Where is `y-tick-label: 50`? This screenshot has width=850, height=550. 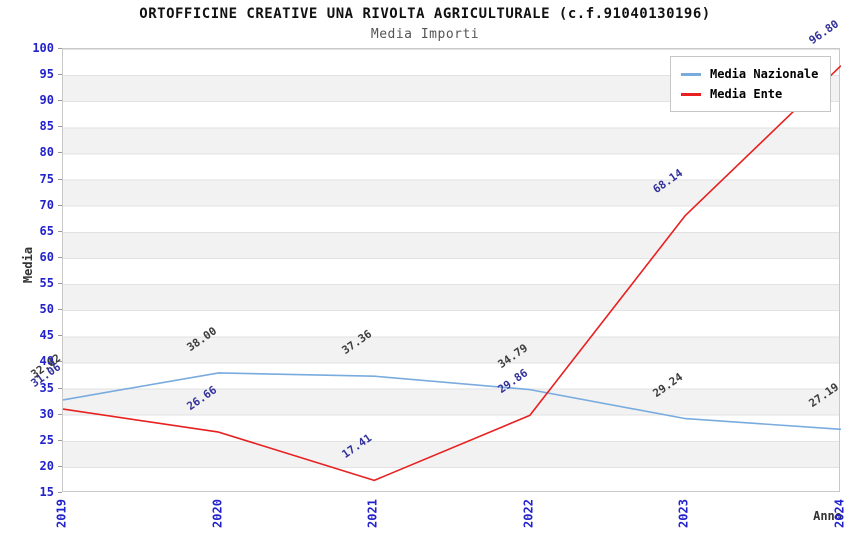
y-tick-label: 50 is located at coordinates (46, 309).